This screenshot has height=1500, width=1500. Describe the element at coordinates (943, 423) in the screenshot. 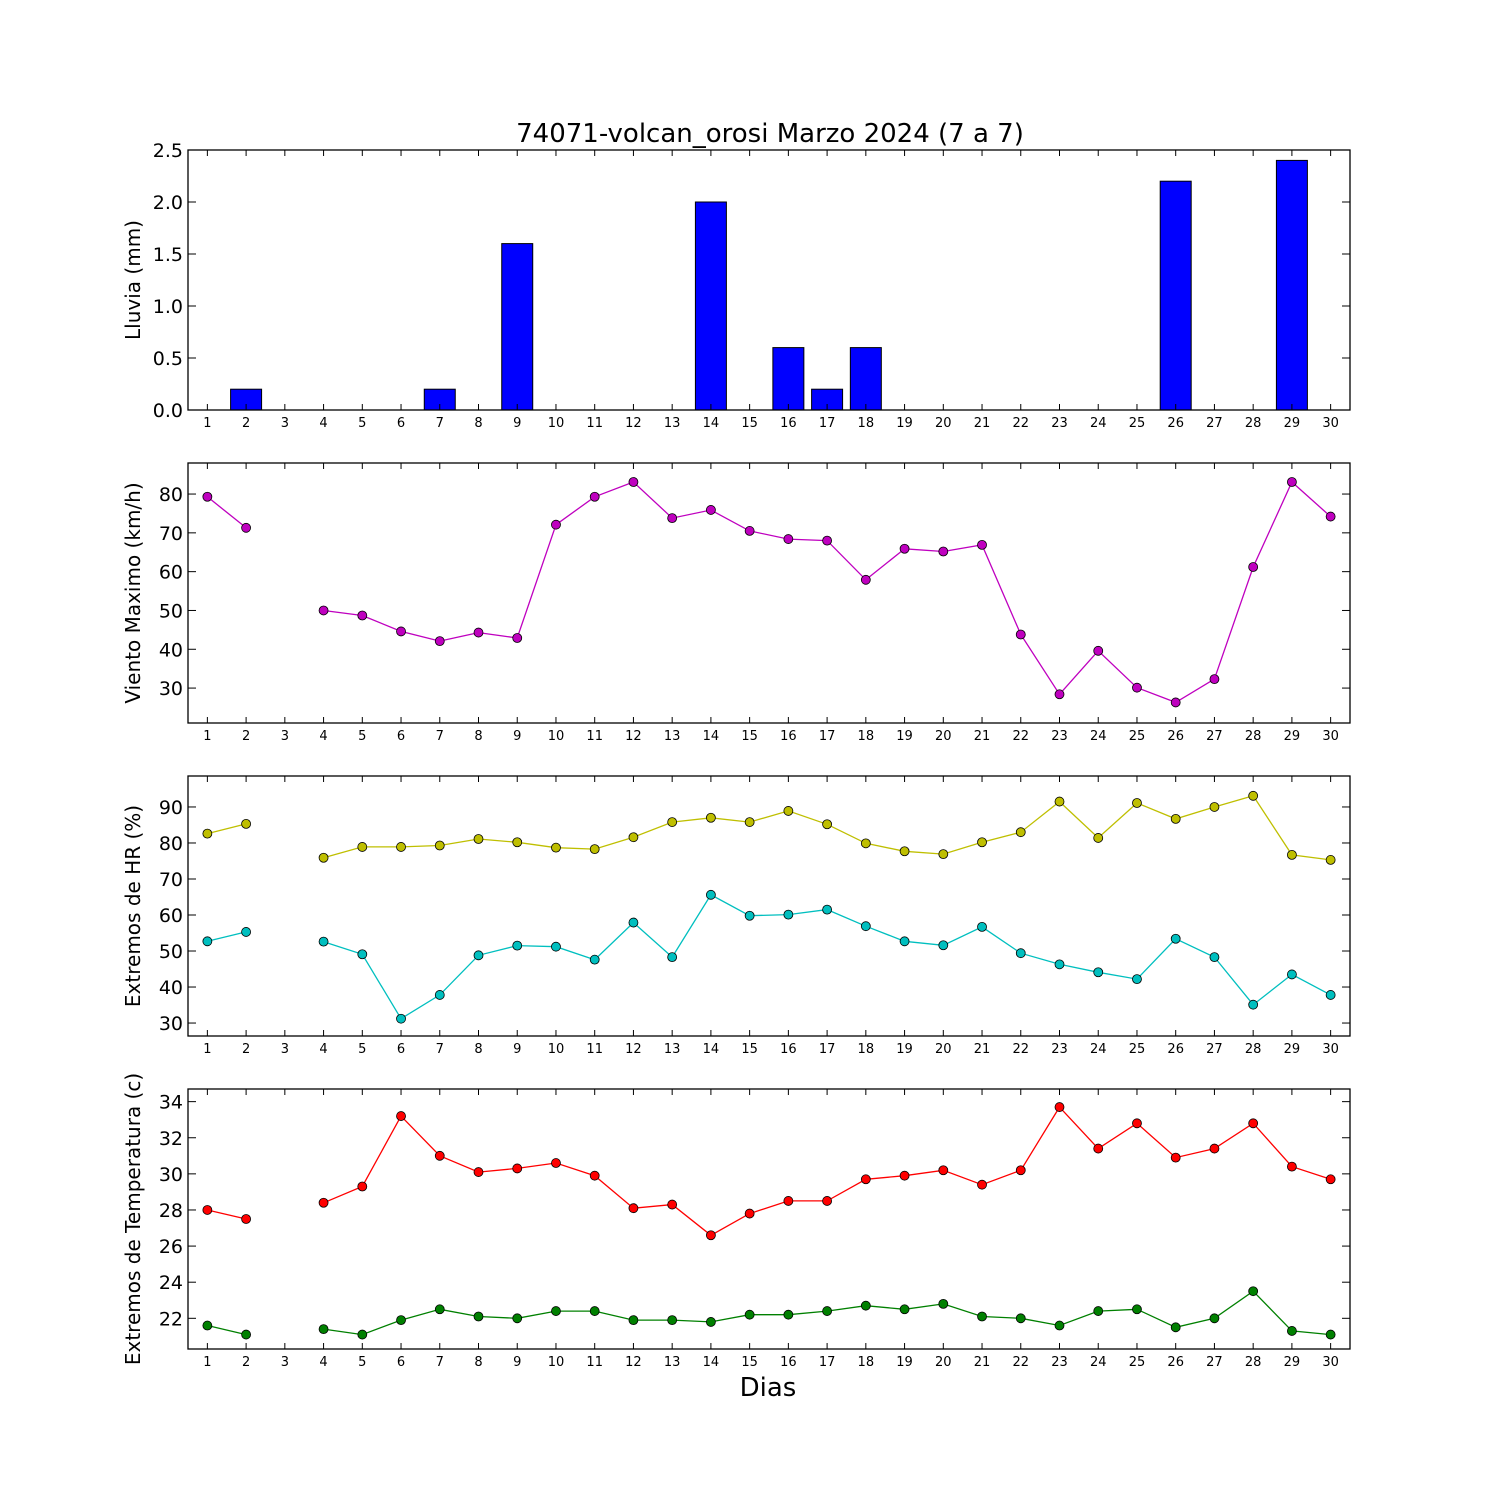

I see `rain-x-tick-label: 20` at that location.